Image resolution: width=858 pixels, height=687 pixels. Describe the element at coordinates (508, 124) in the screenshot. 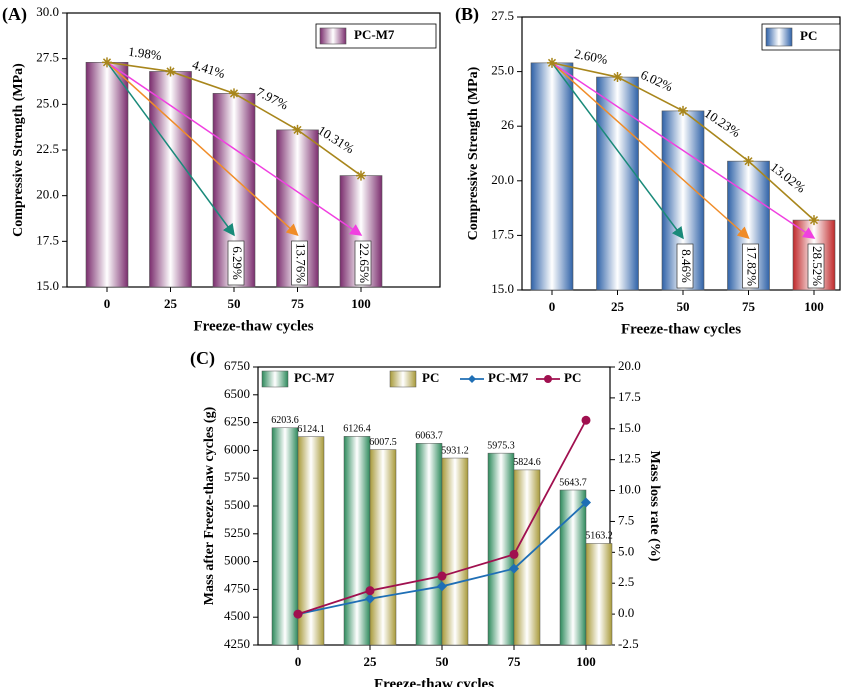

I see `y-tick-label: 26` at that location.